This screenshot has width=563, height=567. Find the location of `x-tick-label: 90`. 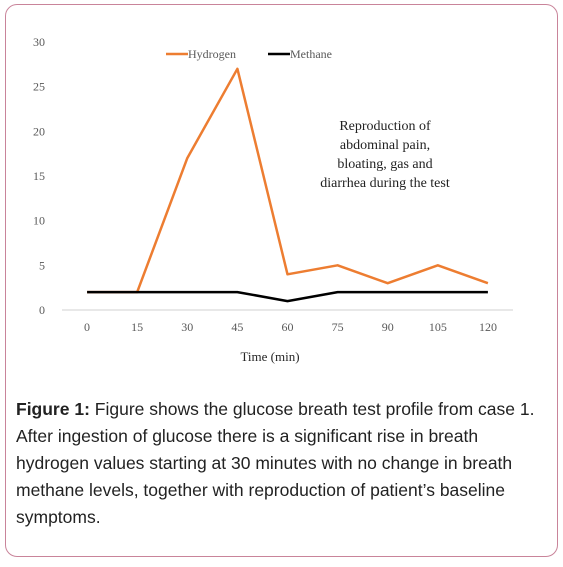

x-tick-label: 90 is located at coordinates (388, 327).